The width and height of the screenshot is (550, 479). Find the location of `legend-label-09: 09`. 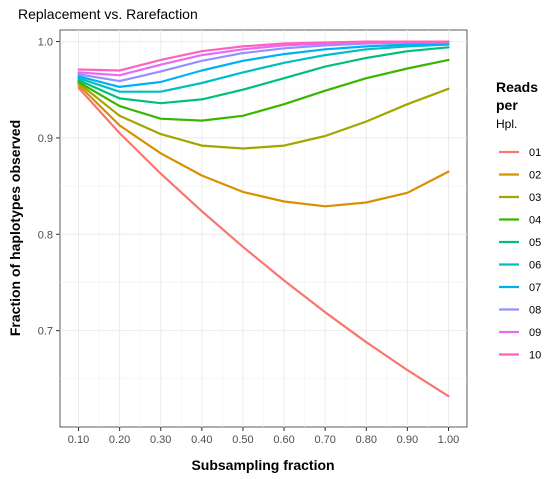

legend-label-09: 09 is located at coordinates (535, 333).